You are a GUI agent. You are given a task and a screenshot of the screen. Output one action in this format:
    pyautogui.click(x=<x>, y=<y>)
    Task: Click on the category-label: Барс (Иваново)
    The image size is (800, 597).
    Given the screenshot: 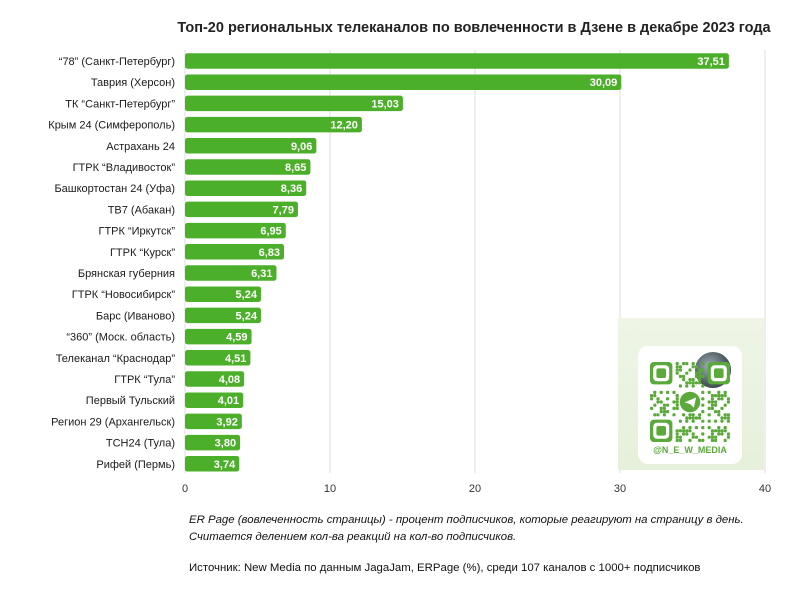 What is the action you would take?
    pyautogui.click(x=135, y=316)
    